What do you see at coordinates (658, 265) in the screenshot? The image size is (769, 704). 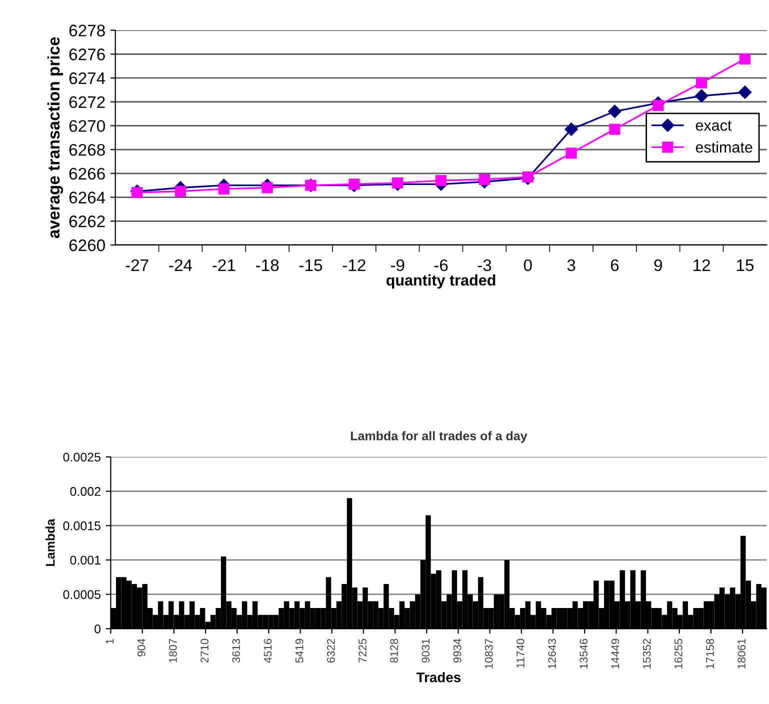 I see `x-tick-label: 9` at bounding box center [658, 265].